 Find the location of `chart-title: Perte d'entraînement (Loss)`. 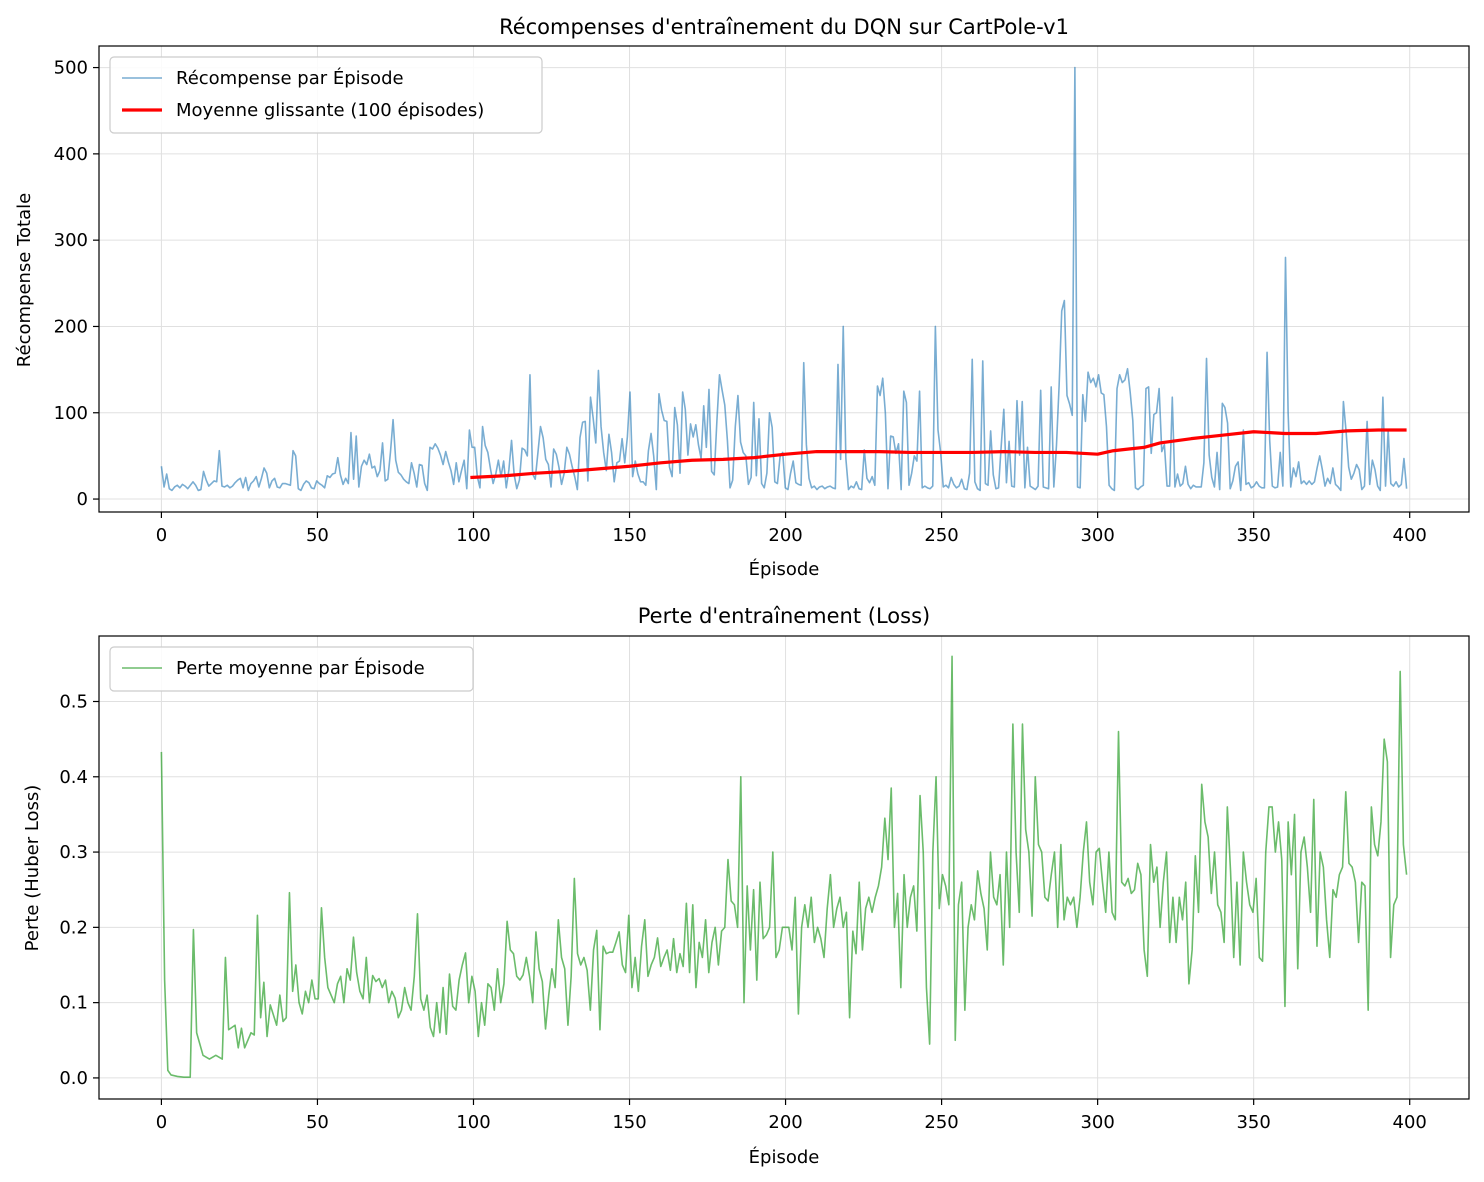

chart-title: Perte d'entraînement (Loss) is located at coordinates (784, 616).